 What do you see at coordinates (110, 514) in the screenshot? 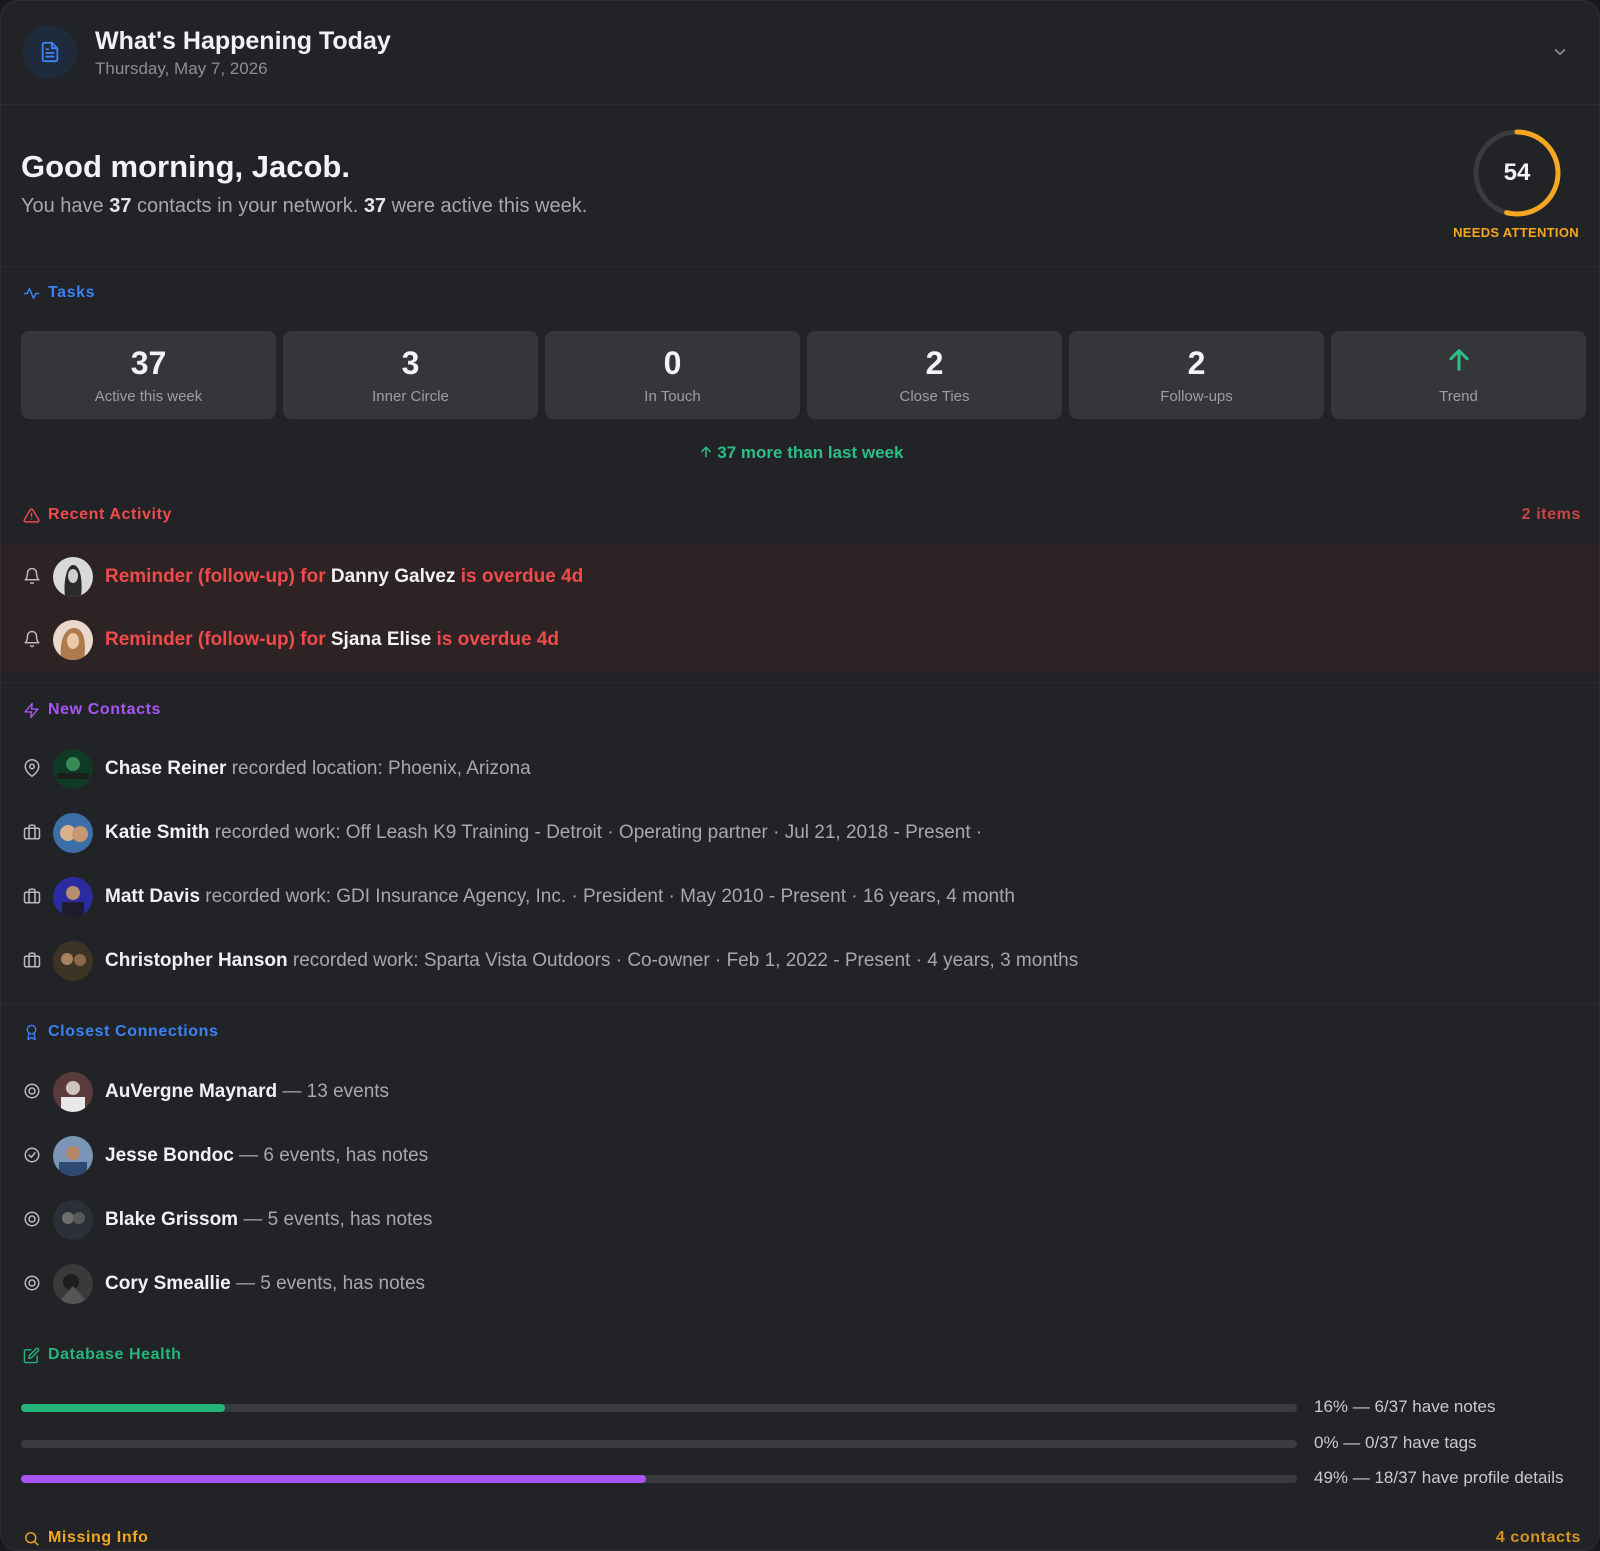
I see `recent-activity-label: Recent Activity` at bounding box center [110, 514].